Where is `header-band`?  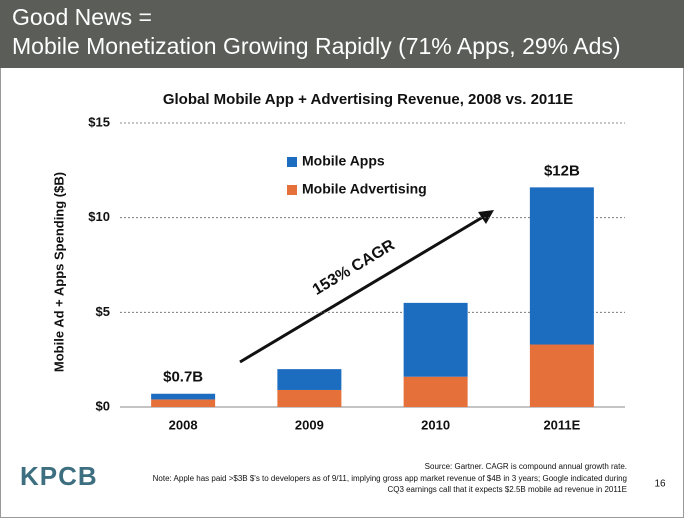
header-band is located at coordinates (342, 34).